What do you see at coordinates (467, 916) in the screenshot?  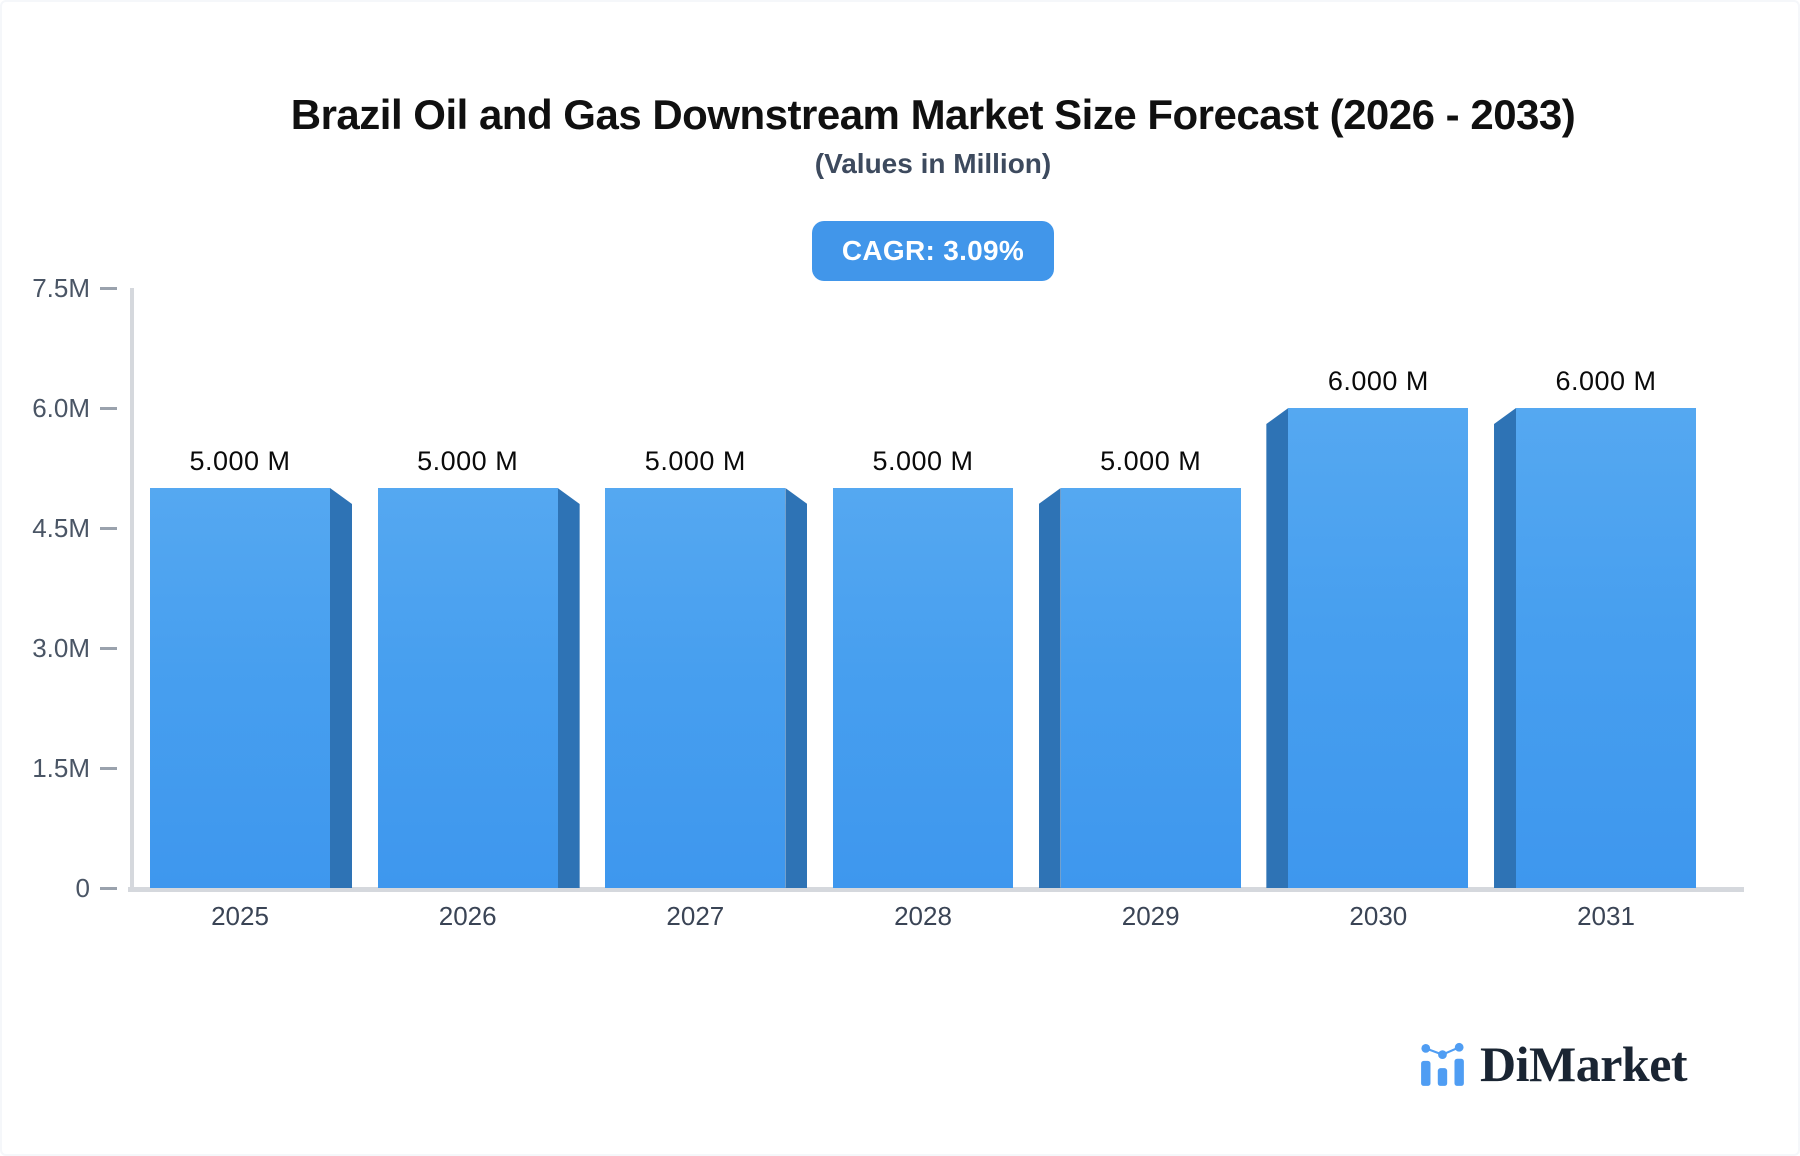 I see `x-axis-label: 2026` at bounding box center [467, 916].